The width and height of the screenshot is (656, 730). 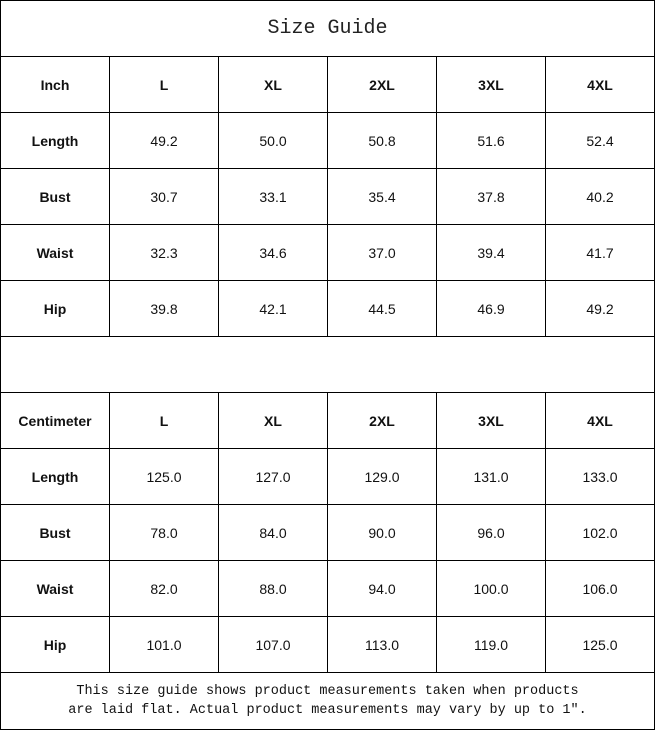 What do you see at coordinates (491, 476) in the screenshot?
I see `measurement-value: 131.0` at bounding box center [491, 476].